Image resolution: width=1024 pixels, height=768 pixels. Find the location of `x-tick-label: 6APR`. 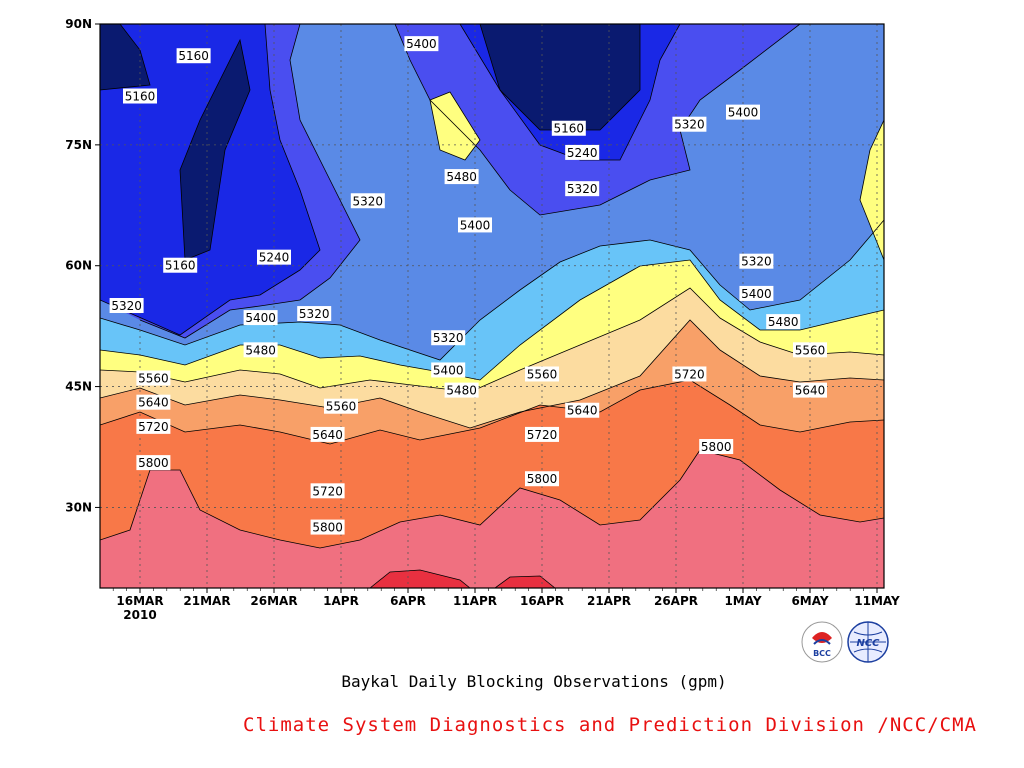

x-tick-label: 6APR is located at coordinates (408, 601).